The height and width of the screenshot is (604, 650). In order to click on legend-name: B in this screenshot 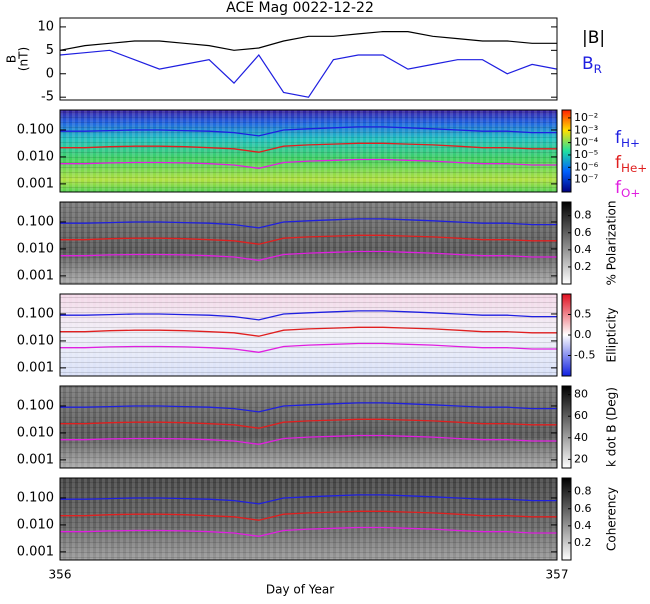, I will do `click(588, 64)`.